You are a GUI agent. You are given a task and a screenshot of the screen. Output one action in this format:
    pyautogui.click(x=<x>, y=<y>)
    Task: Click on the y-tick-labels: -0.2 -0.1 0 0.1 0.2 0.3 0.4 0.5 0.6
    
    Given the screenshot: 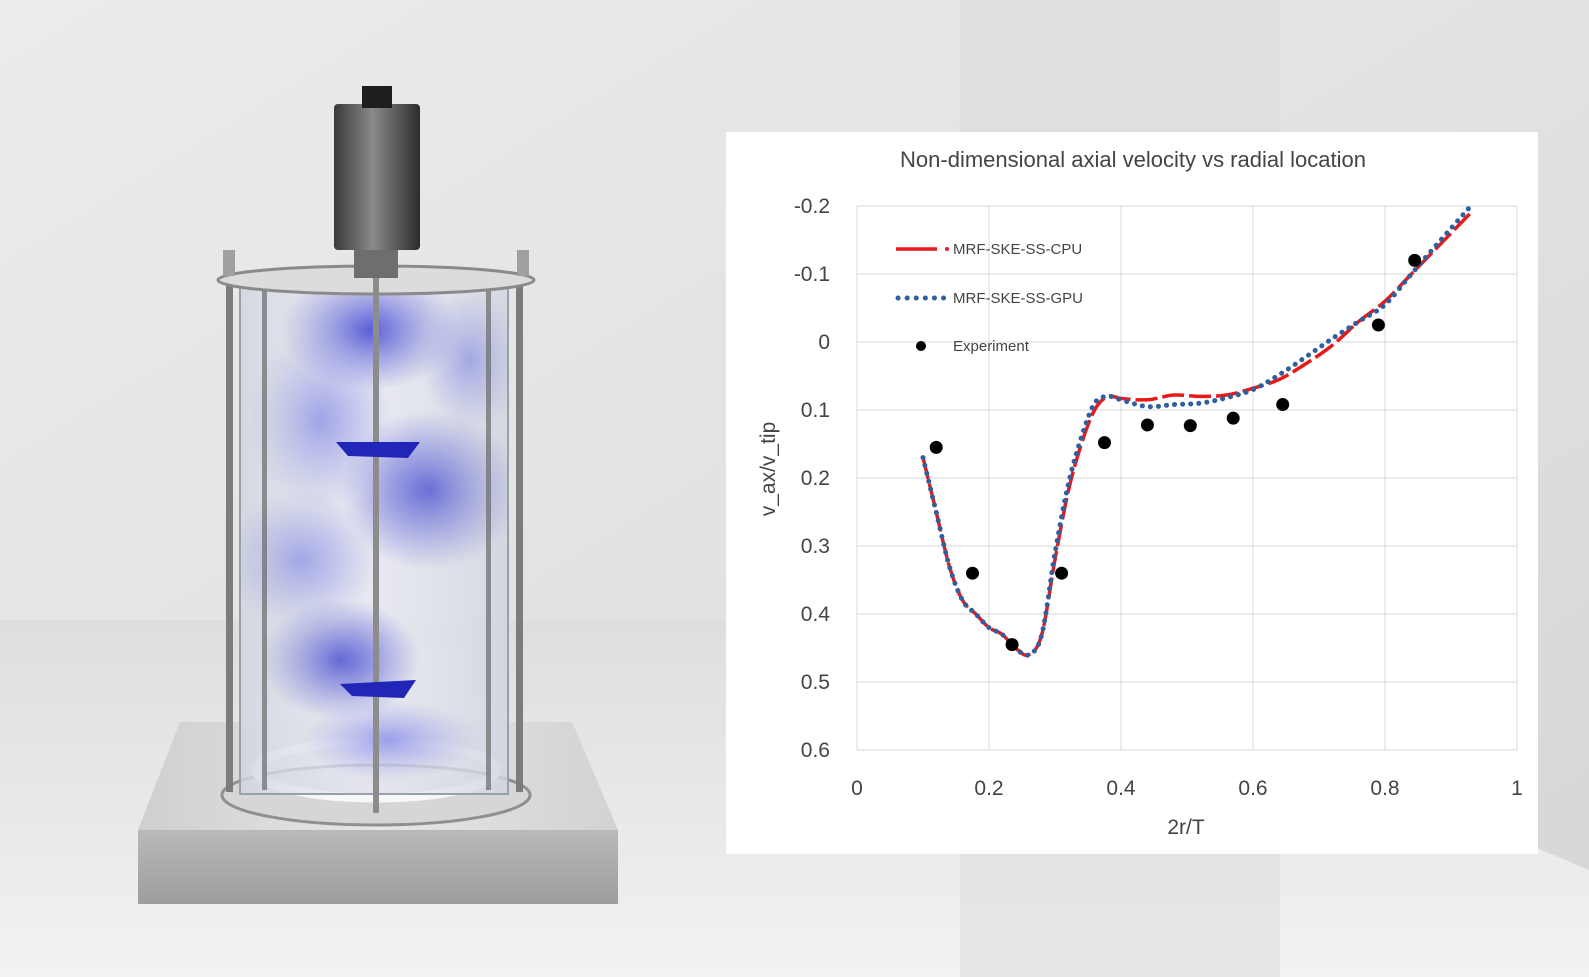 What is the action you would take?
    pyautogui.click(x=812, y=478)
    